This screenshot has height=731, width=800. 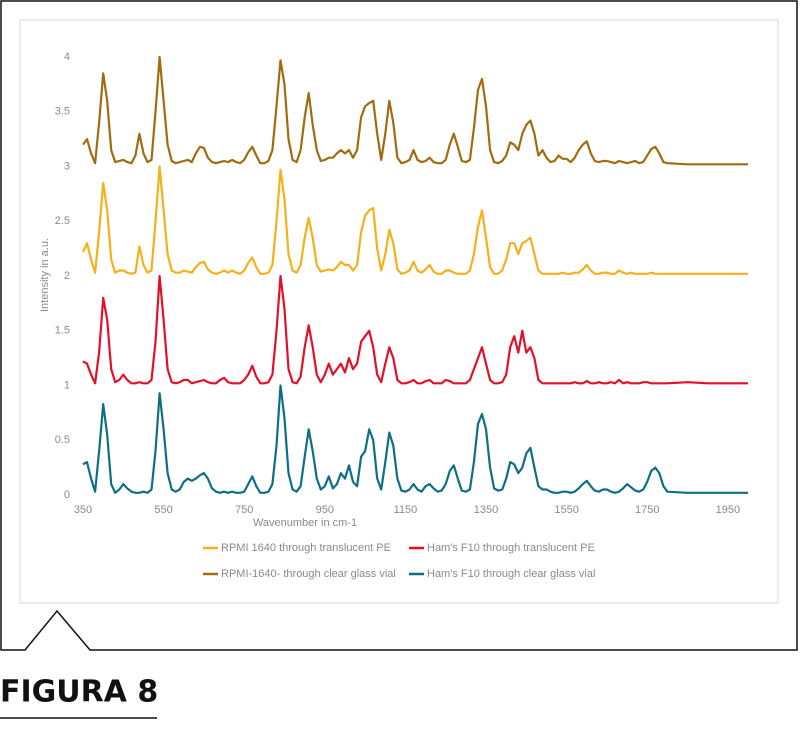 I want to click on x-tick-label: 1750, so click(x=647, y=510).